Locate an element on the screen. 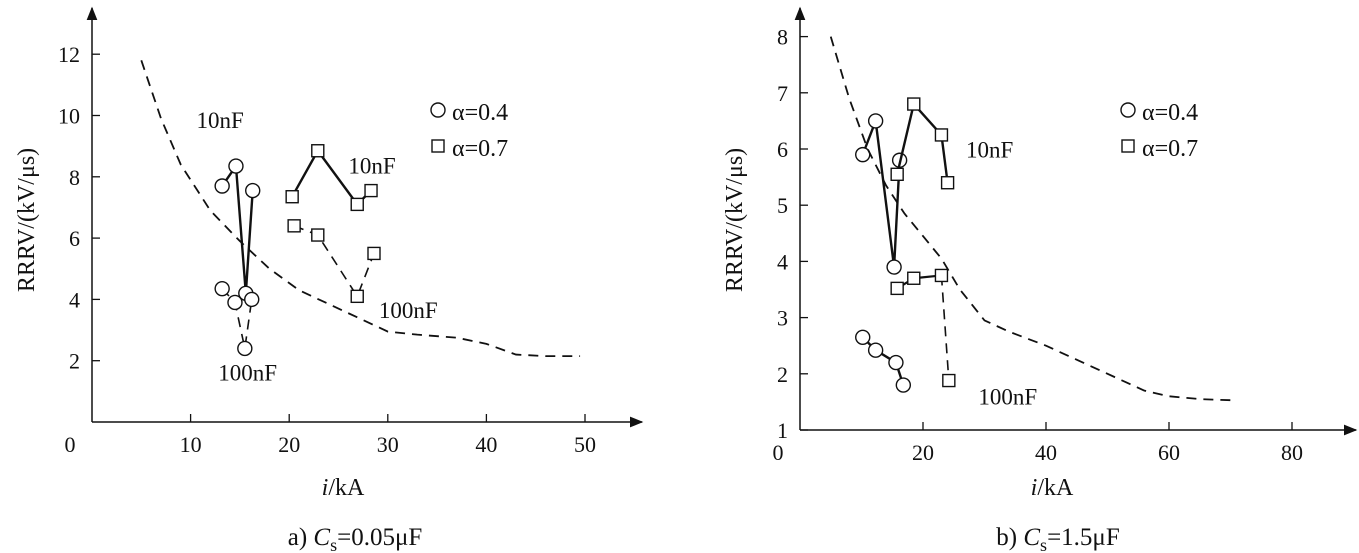 This screenshot has width=1359, height=553. x-tick-label: 10 is located at coordinates (191, 444).